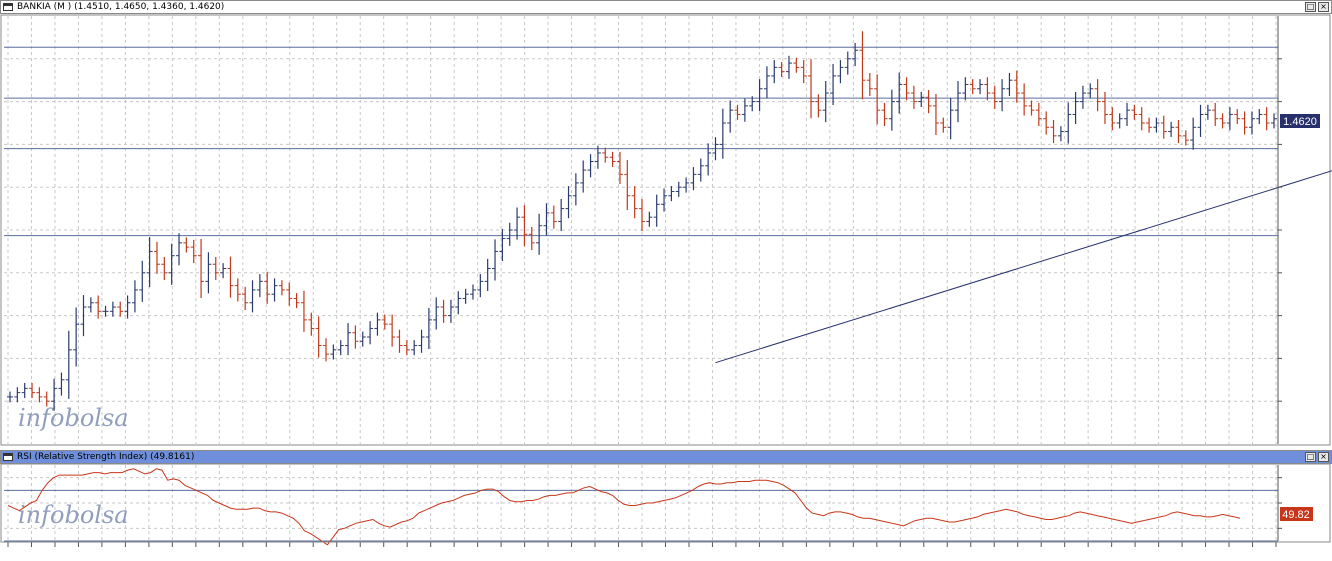 The width and height of the screenshot is (1332, 561). Describe the element at coordinates (73, 515) in the screenshot. I see `rsi-watermark: infobolsa` at that location.